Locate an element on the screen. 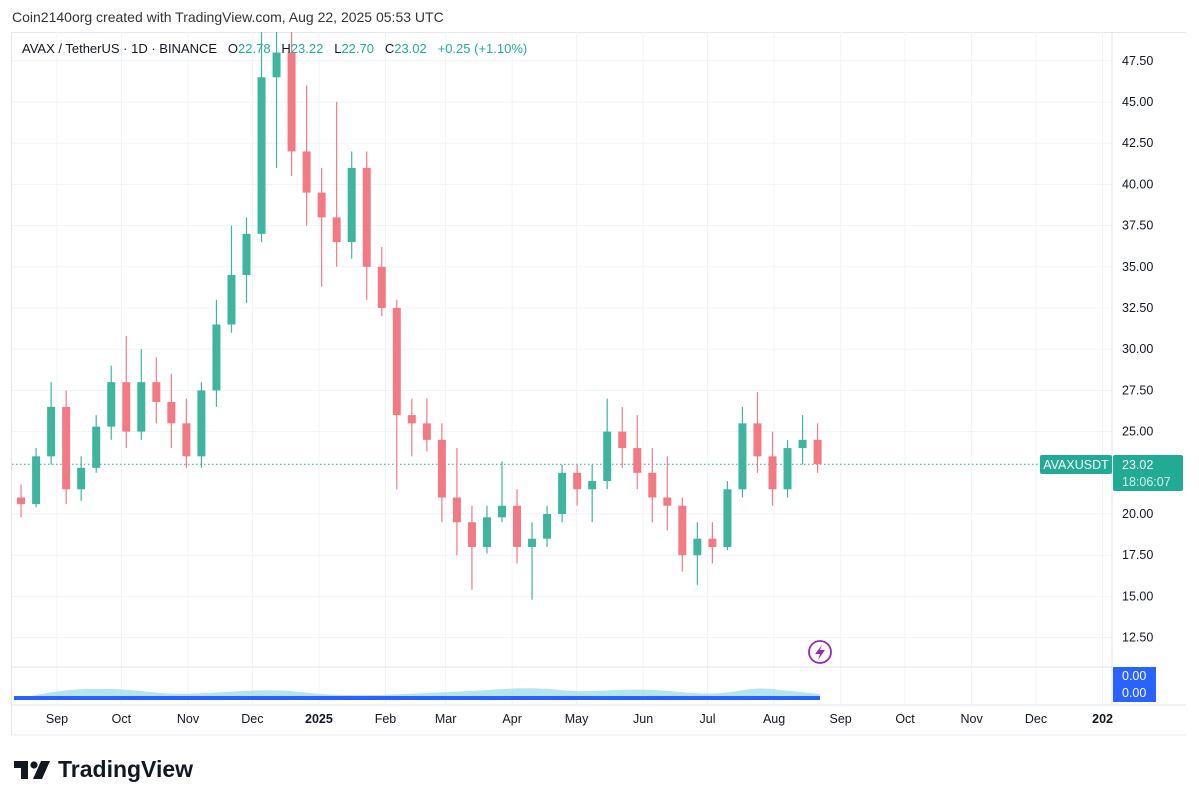 The height and width of the screenshot is (803, 1199). symbol-info: AVAX / TetherUS · 1D · BINANCE is located at coordinates (120, 48).